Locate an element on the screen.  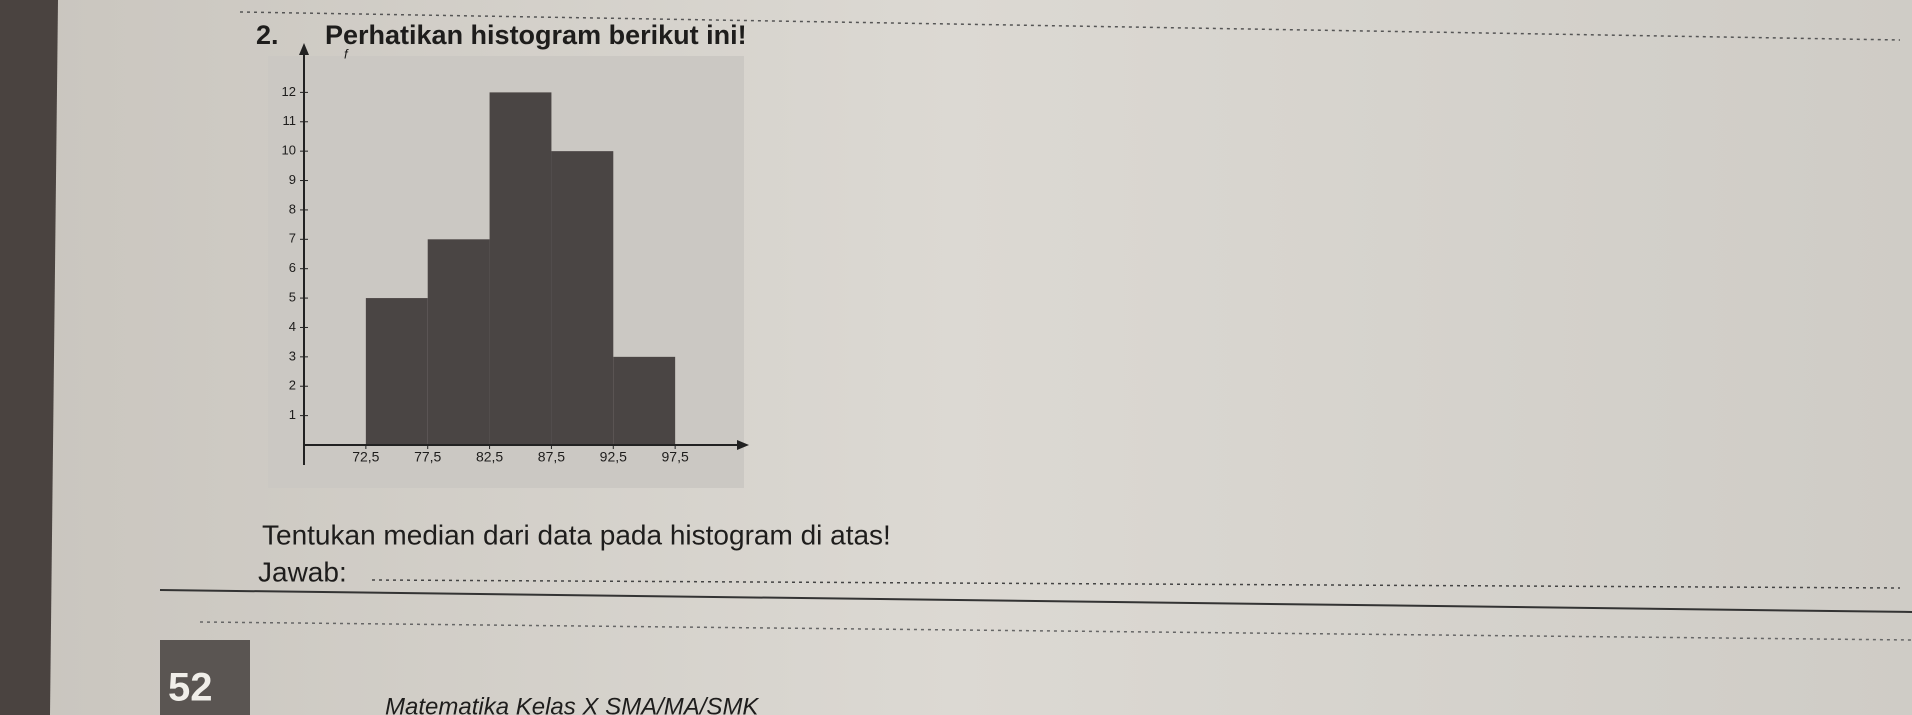
y-tick-label: 2 is located at coordinates (292, 385).